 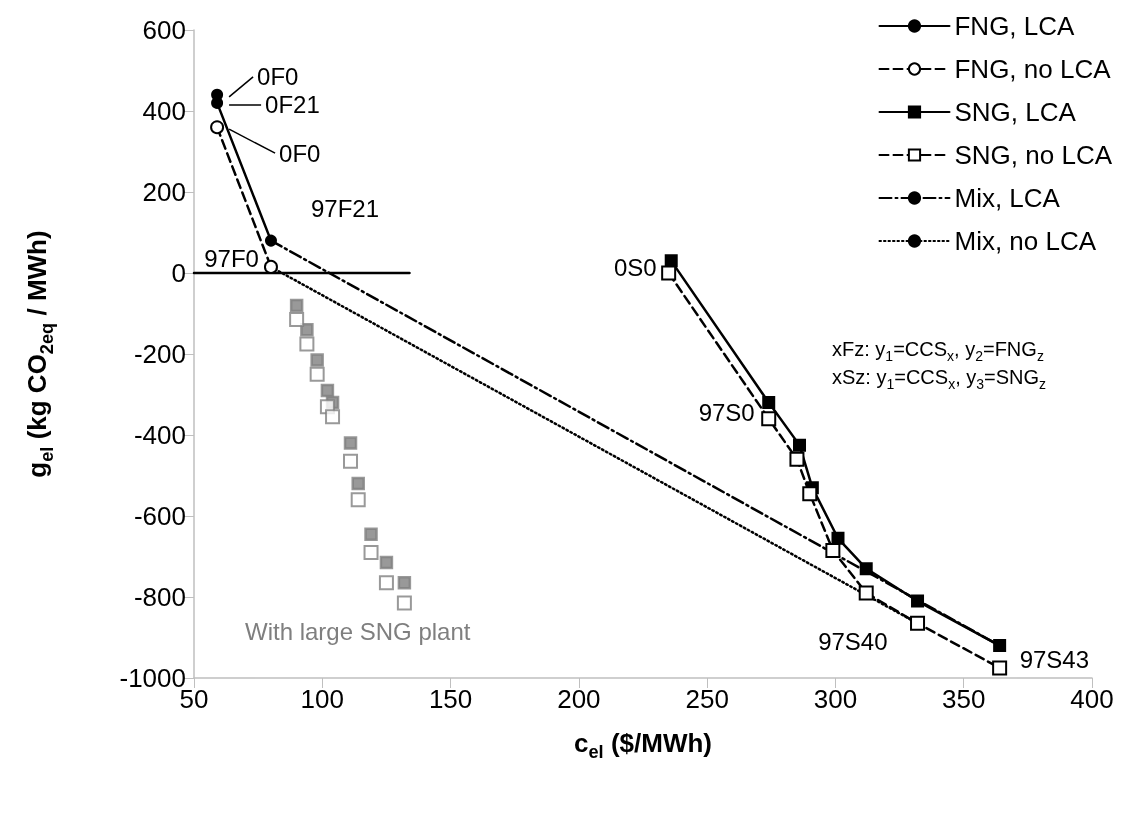 What do you see at coordinates (835, 699) in the screenshot?
I see `x-tick-label: 300` at bounding box center [835, 699].